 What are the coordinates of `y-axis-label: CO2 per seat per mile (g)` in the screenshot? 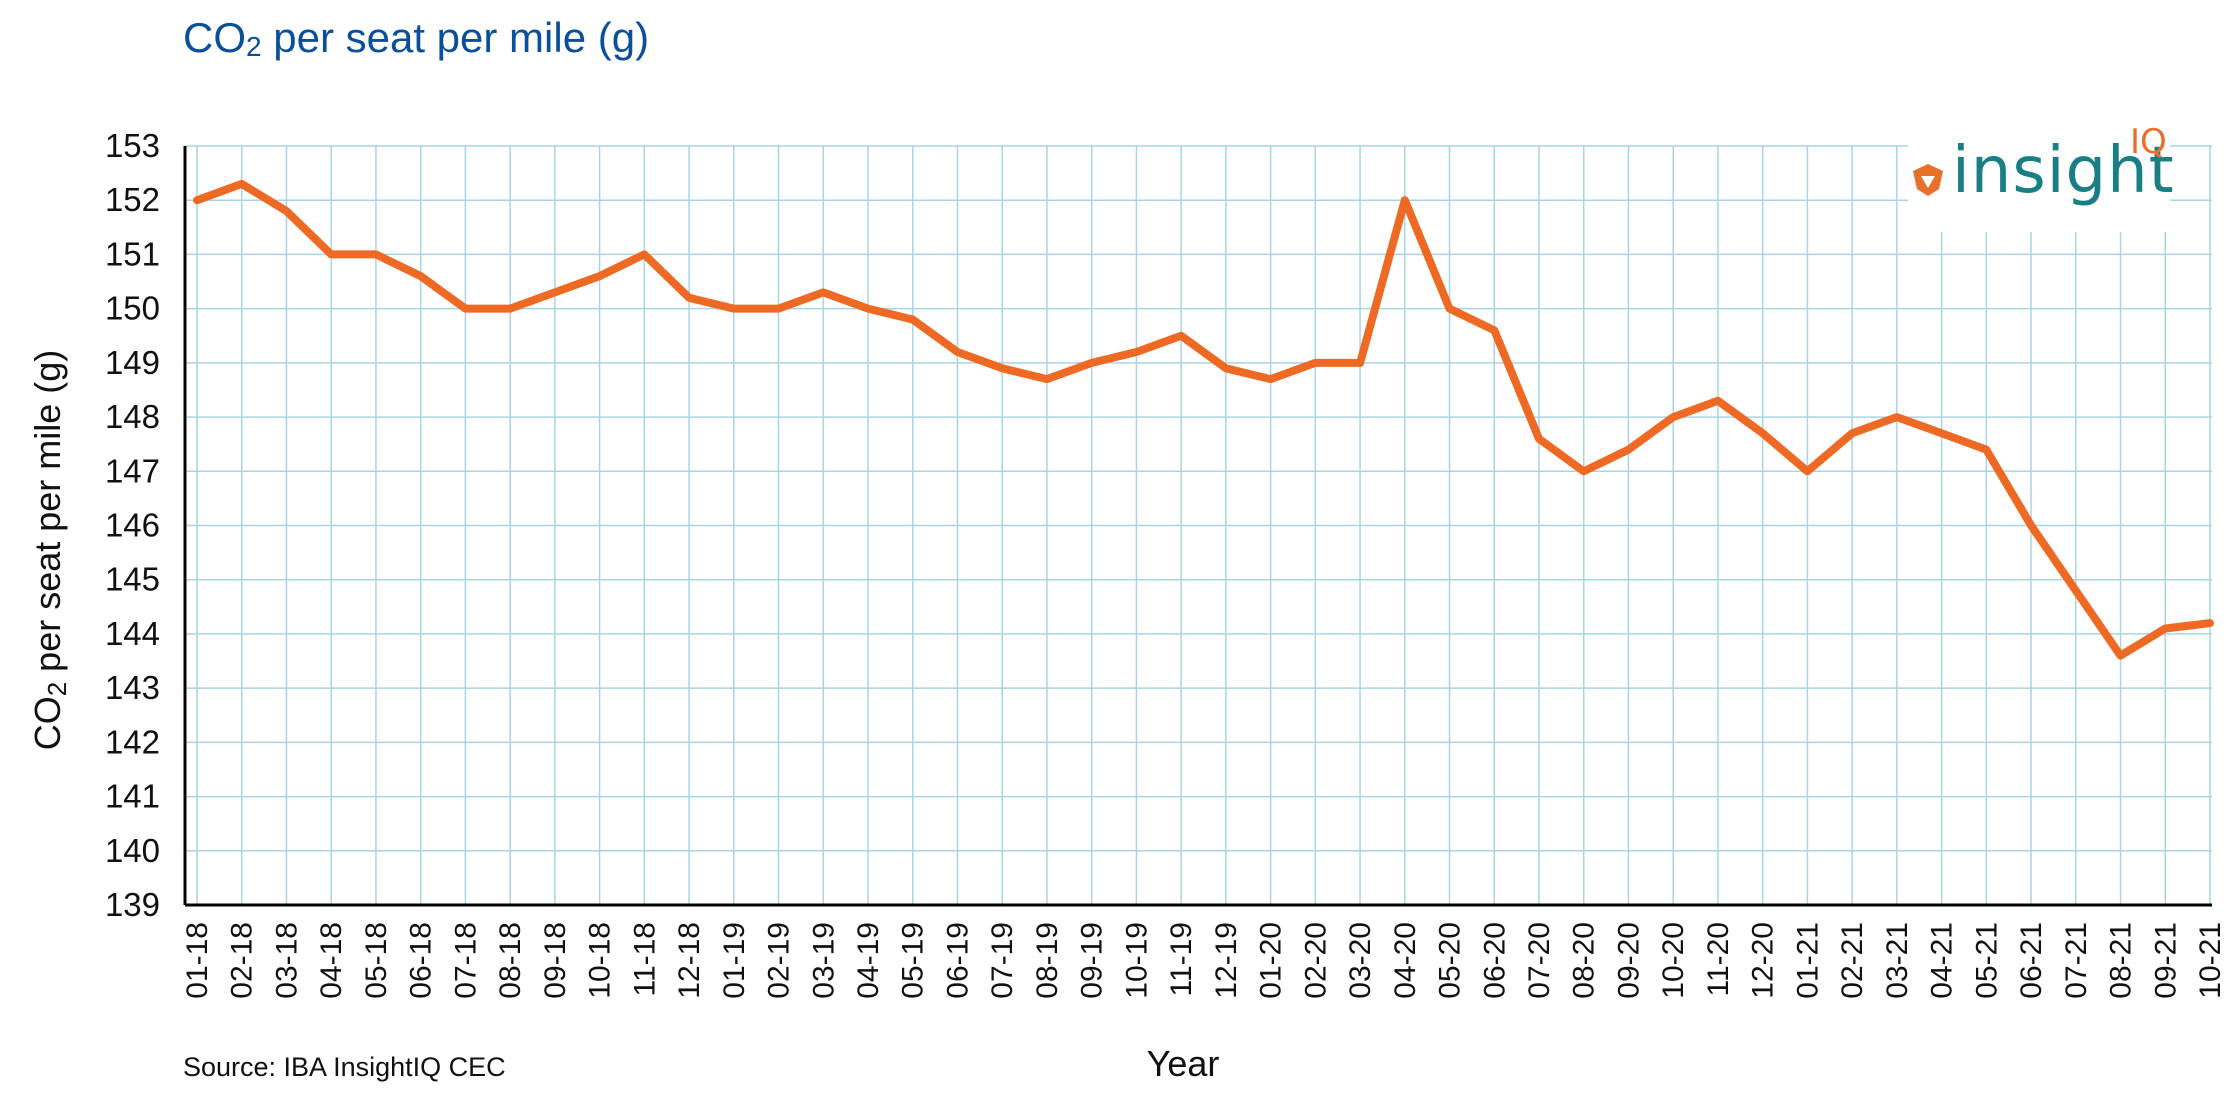 It's located at (49, 550).